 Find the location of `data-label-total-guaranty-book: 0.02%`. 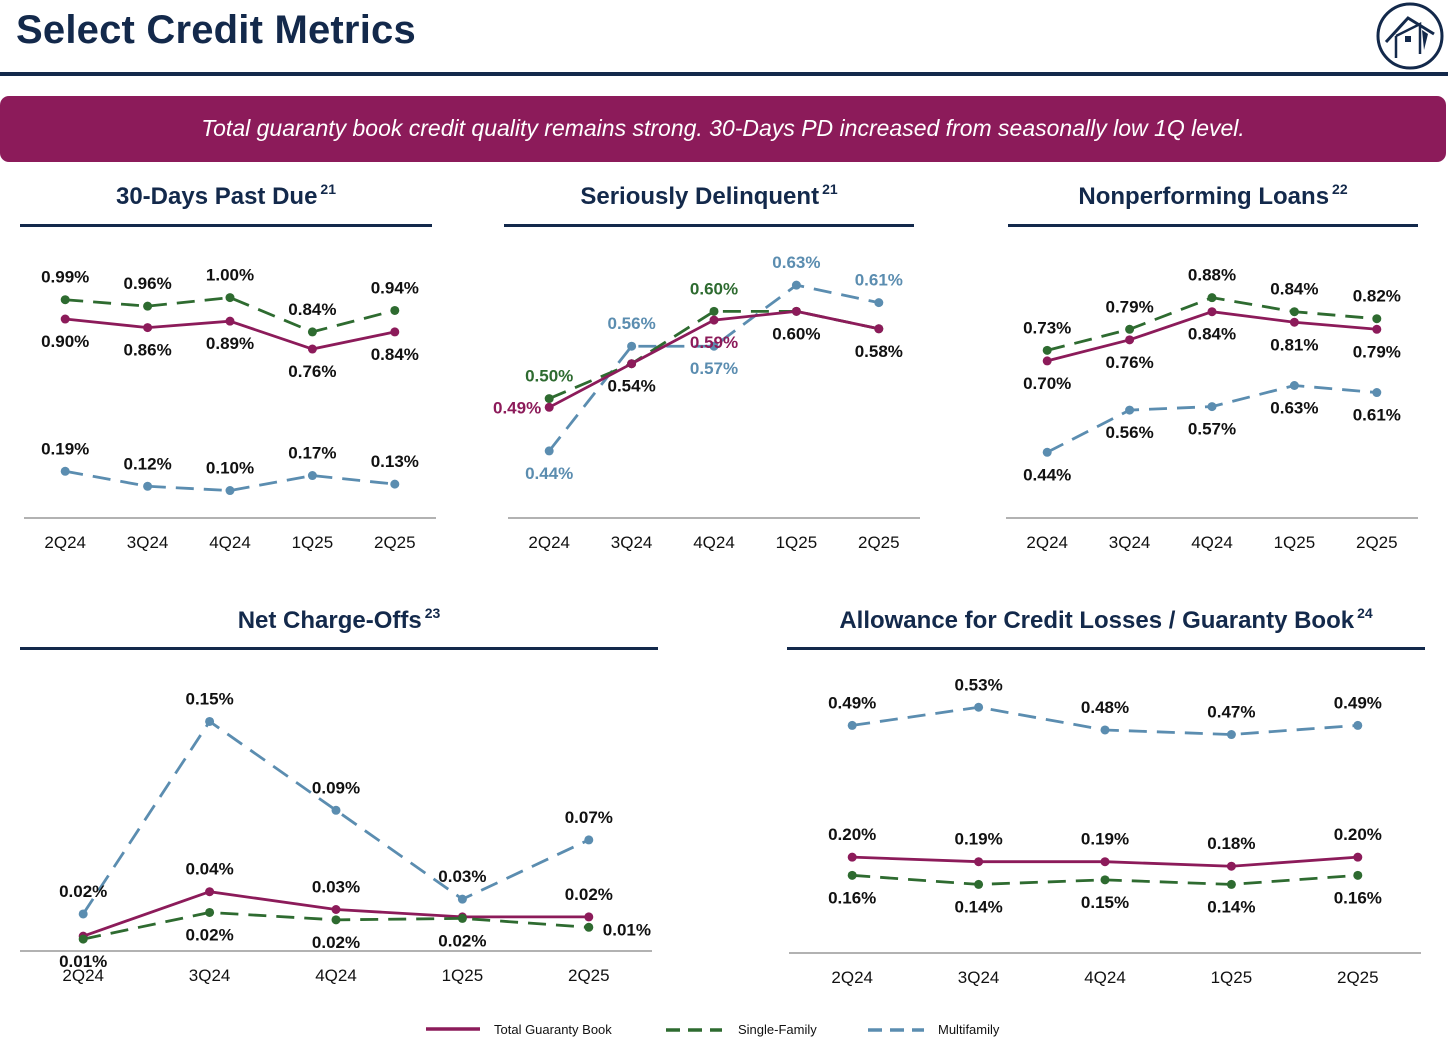

data-label-total-guaranty-book: 0.02% is located at coordinates (589, 894).